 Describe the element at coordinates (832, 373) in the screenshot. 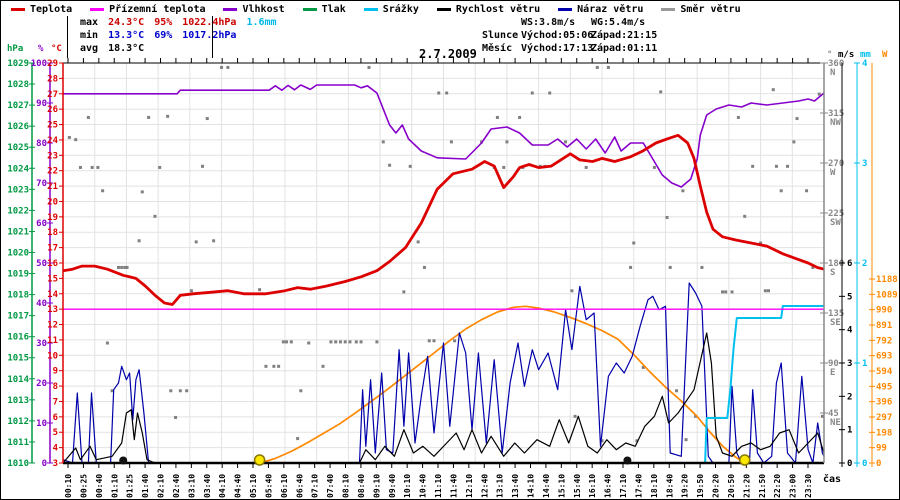

I see `direction-compass-label: E` at that location.